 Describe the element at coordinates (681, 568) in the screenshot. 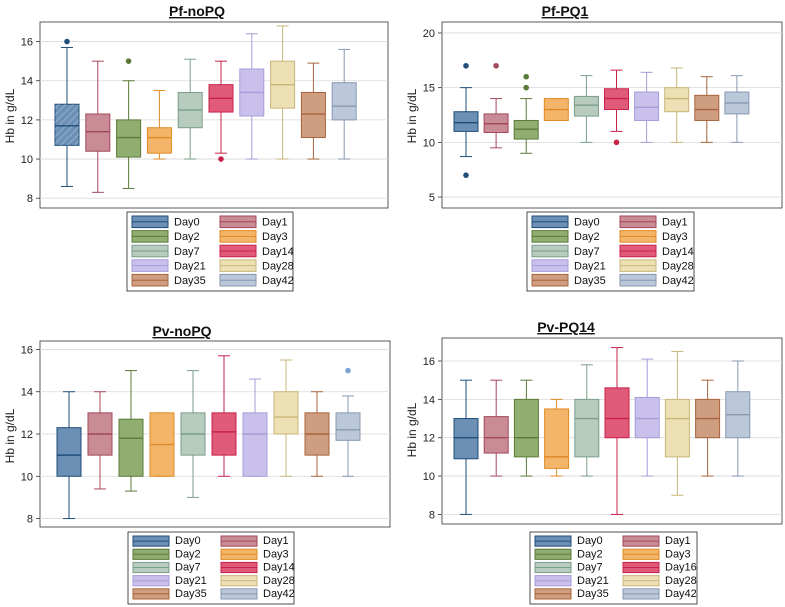

I see `legend-label: Day16` at that location.